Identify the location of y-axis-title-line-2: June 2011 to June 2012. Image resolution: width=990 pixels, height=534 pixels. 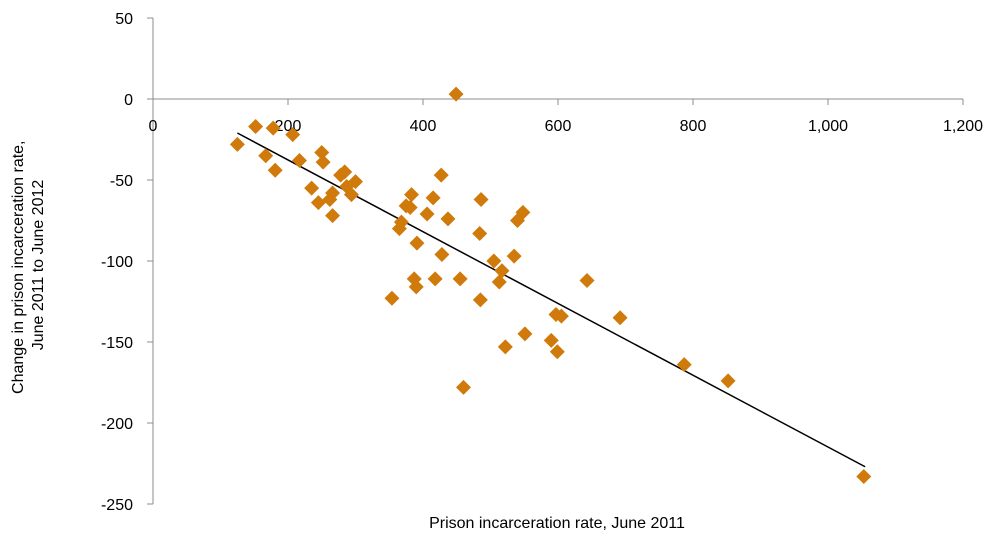
(38, 265).